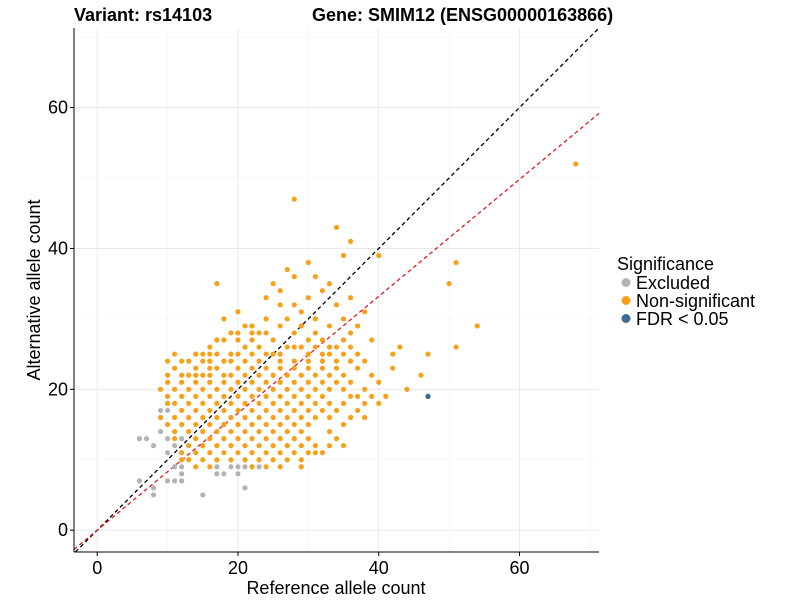  I want to click on chart-title-variant: Variant: rs14103, so click(143, 15).